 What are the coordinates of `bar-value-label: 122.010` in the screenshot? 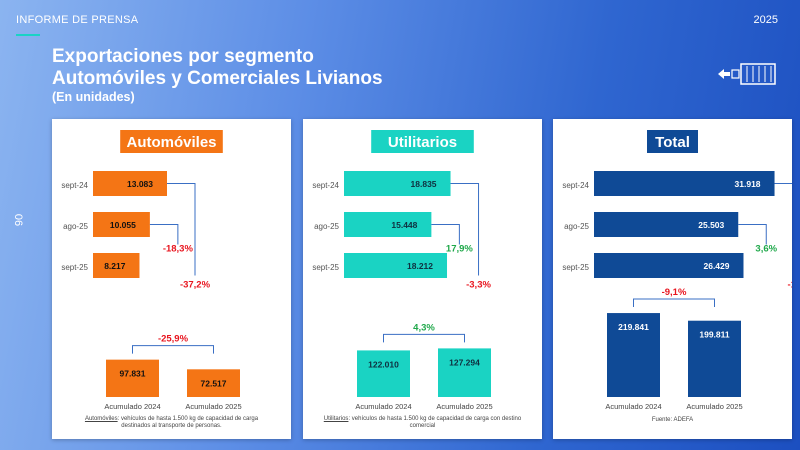 It's located at (383, 364).